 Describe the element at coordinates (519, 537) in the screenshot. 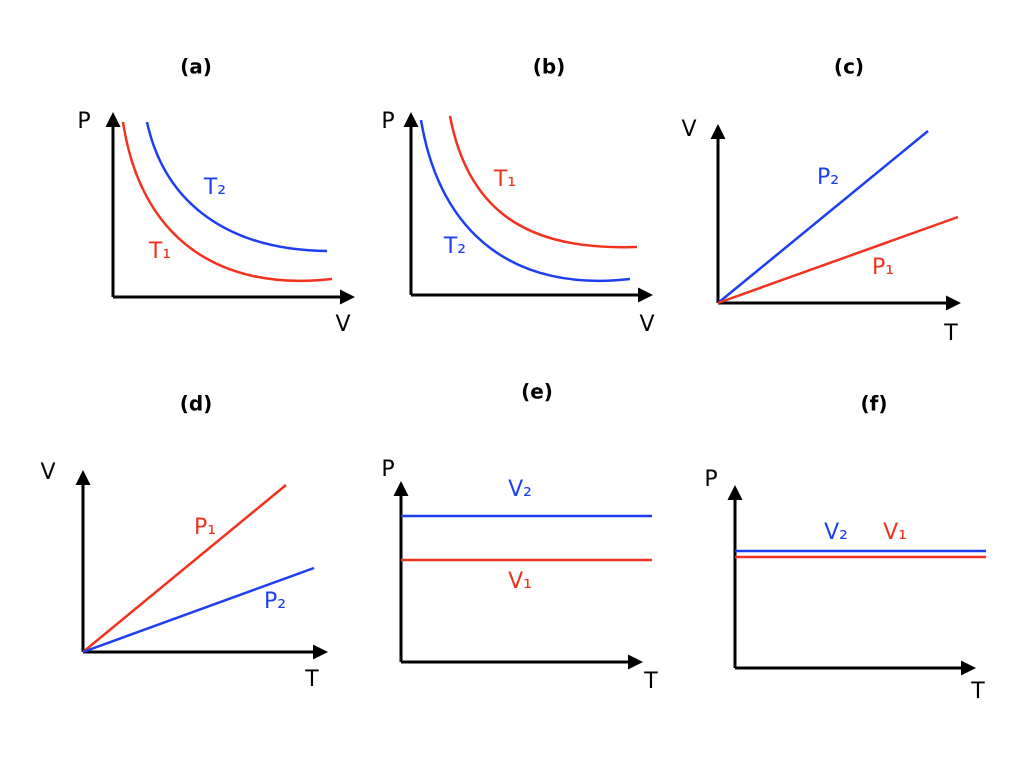

I see `panel: (e) P T V₂ V₁` at that location.